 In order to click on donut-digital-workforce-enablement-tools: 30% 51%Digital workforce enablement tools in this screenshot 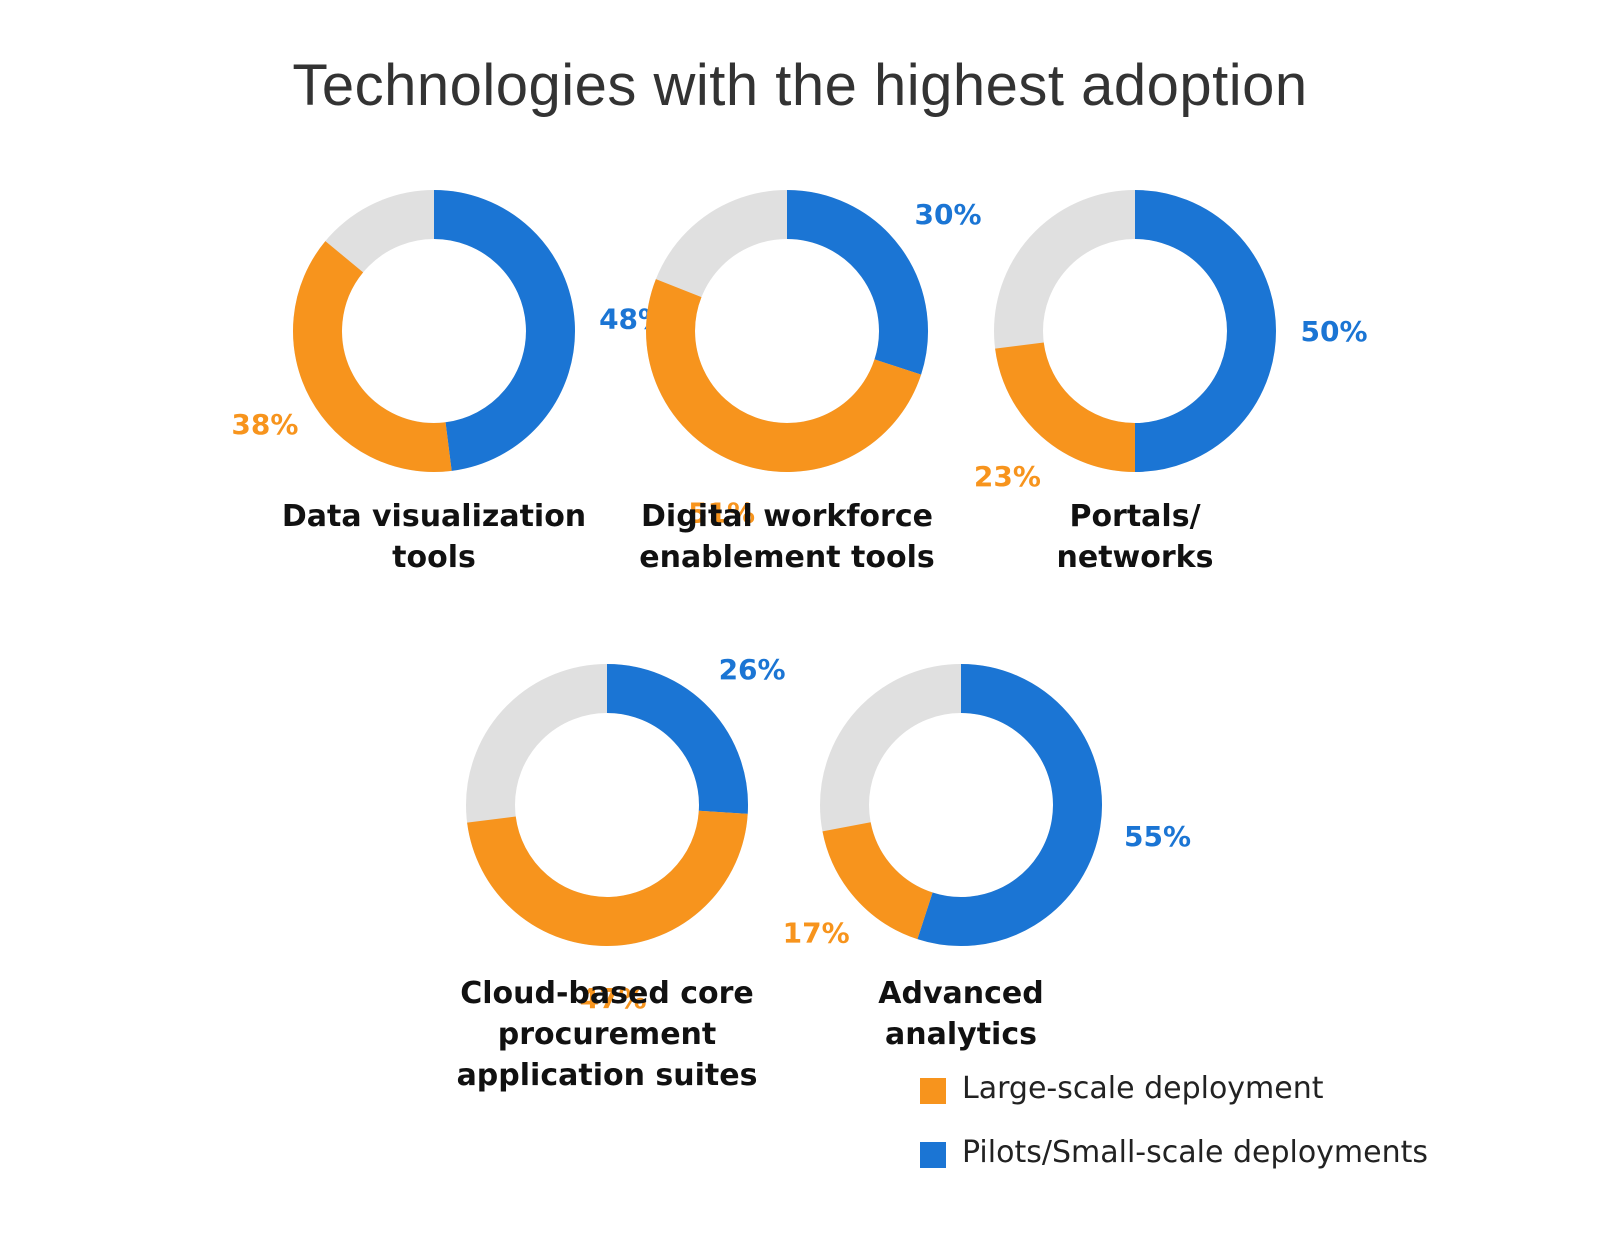, I will do `click(810, 382)`.